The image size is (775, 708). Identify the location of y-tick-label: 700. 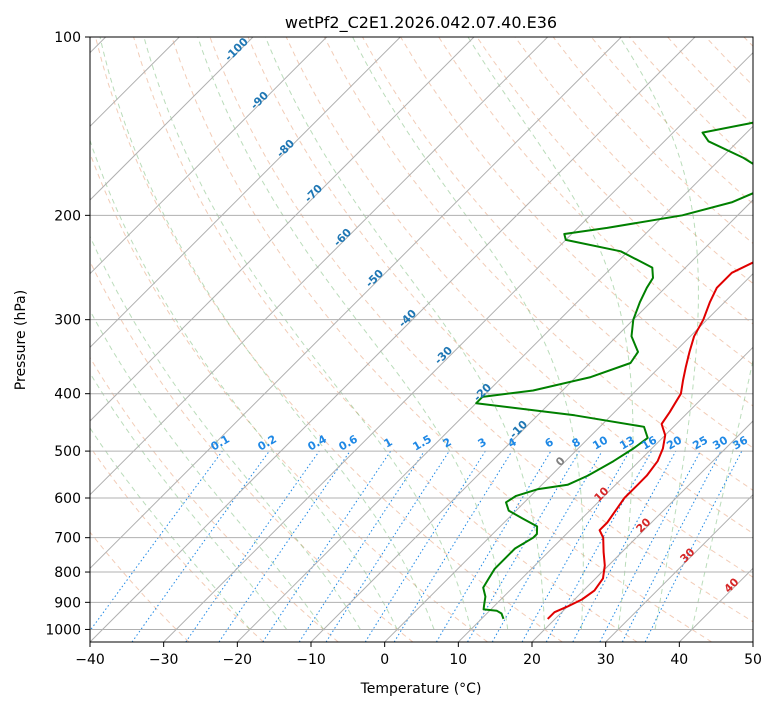
(67, 539).